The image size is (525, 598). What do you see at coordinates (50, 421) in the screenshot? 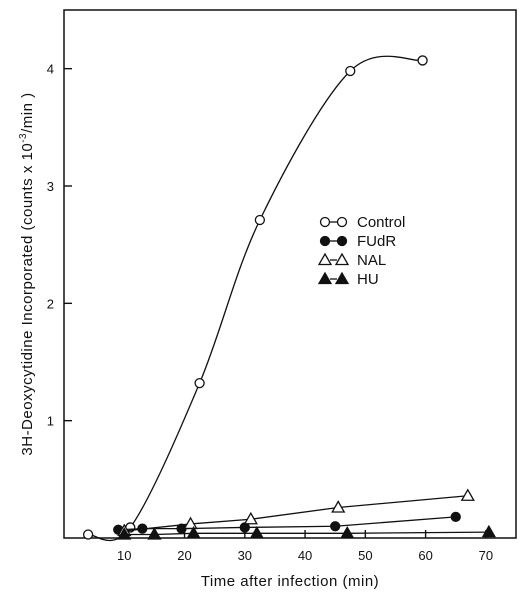
I see `y-tick-label: 1` at bounding box center [50, 421].